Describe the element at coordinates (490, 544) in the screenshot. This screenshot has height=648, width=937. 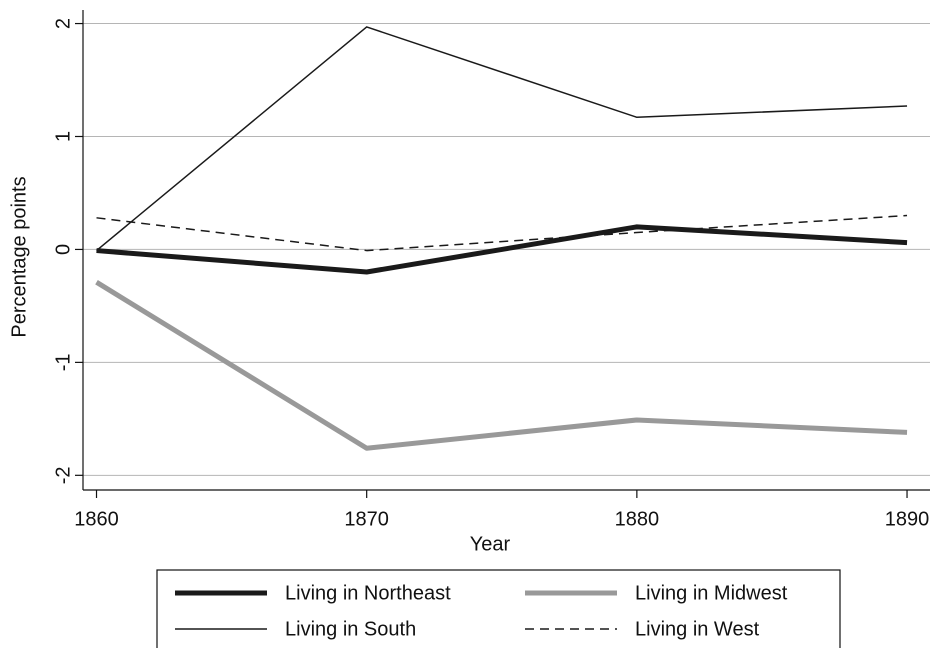
I see `x-axis-label: Year` at that location.